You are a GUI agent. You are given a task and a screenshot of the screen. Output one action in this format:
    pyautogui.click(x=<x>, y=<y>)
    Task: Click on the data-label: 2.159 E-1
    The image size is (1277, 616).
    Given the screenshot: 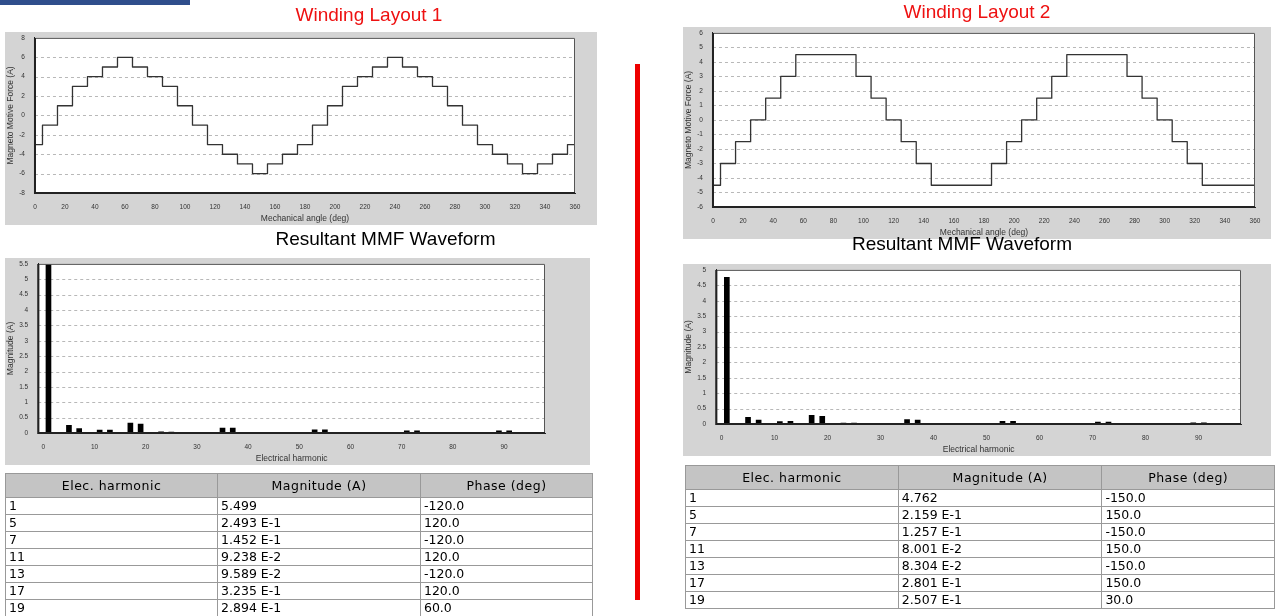 What is the action you would take?
    pyautogui.click(x=1000, y=515)
    